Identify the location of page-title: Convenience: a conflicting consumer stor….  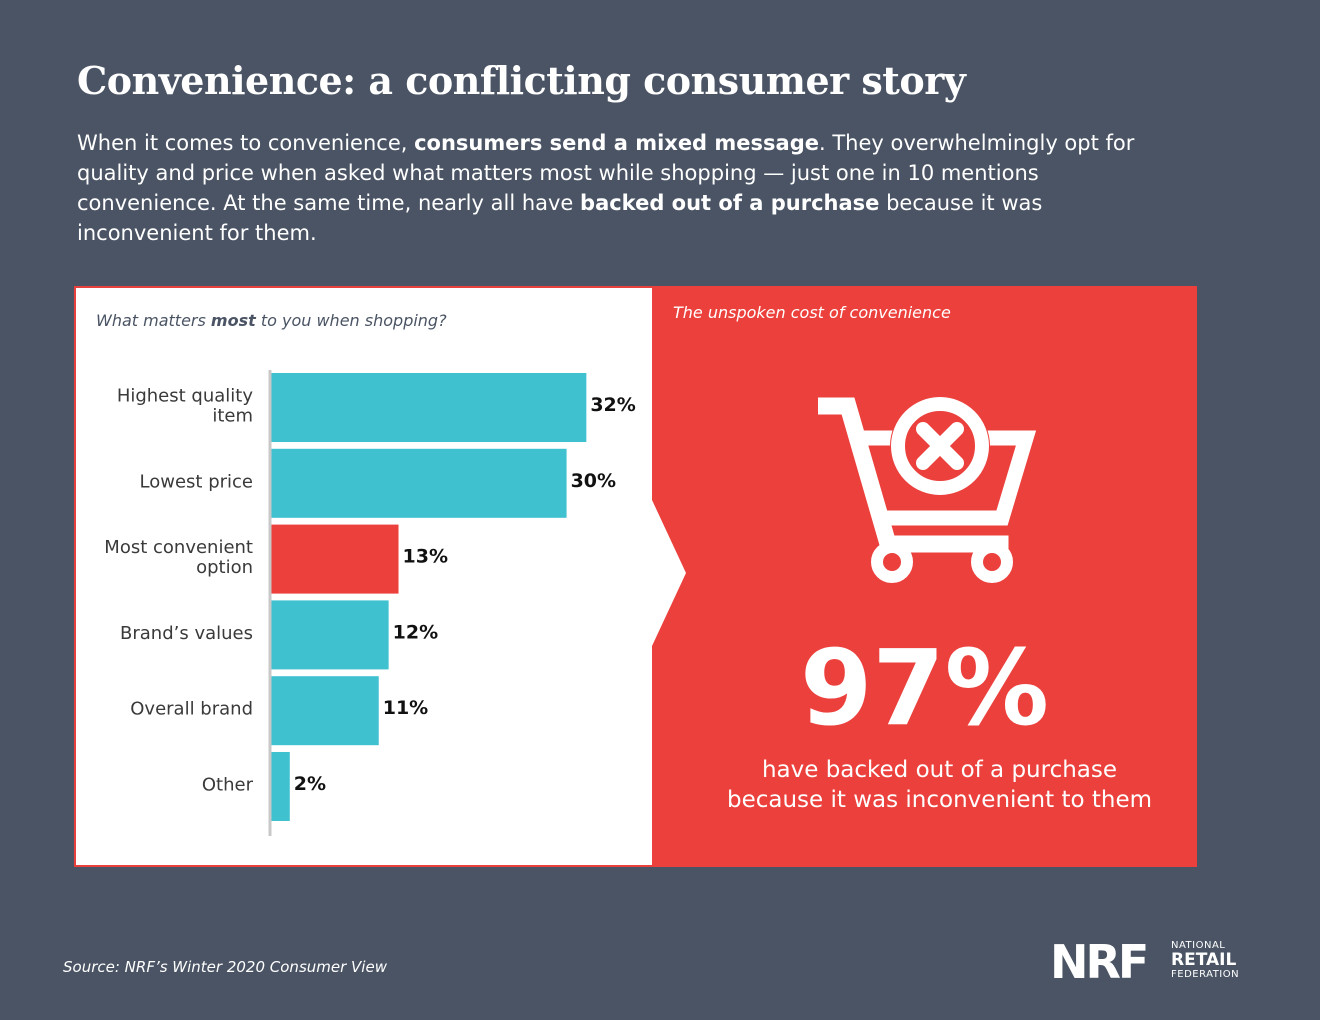
(521, 80).